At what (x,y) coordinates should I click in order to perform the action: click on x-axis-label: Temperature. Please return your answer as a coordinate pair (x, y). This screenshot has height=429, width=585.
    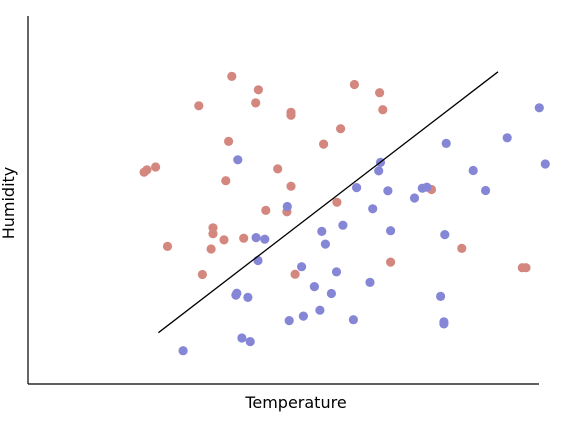
    Looking at the image, I should click on (295, 402).